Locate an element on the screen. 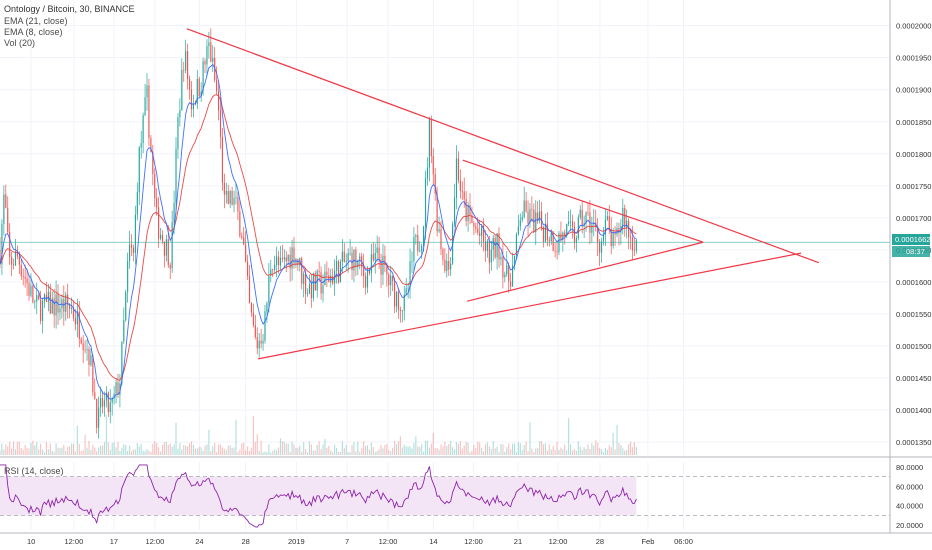  ema-21-label: EMA (21, close) is located at coordinates (36, 21).